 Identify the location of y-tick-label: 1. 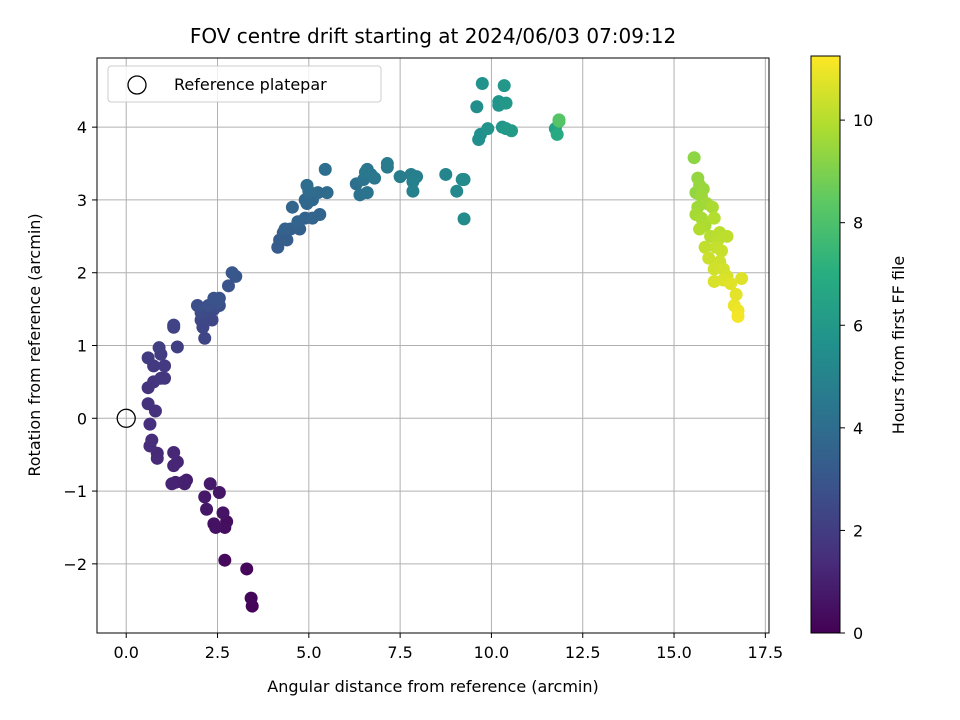
(82, 346).